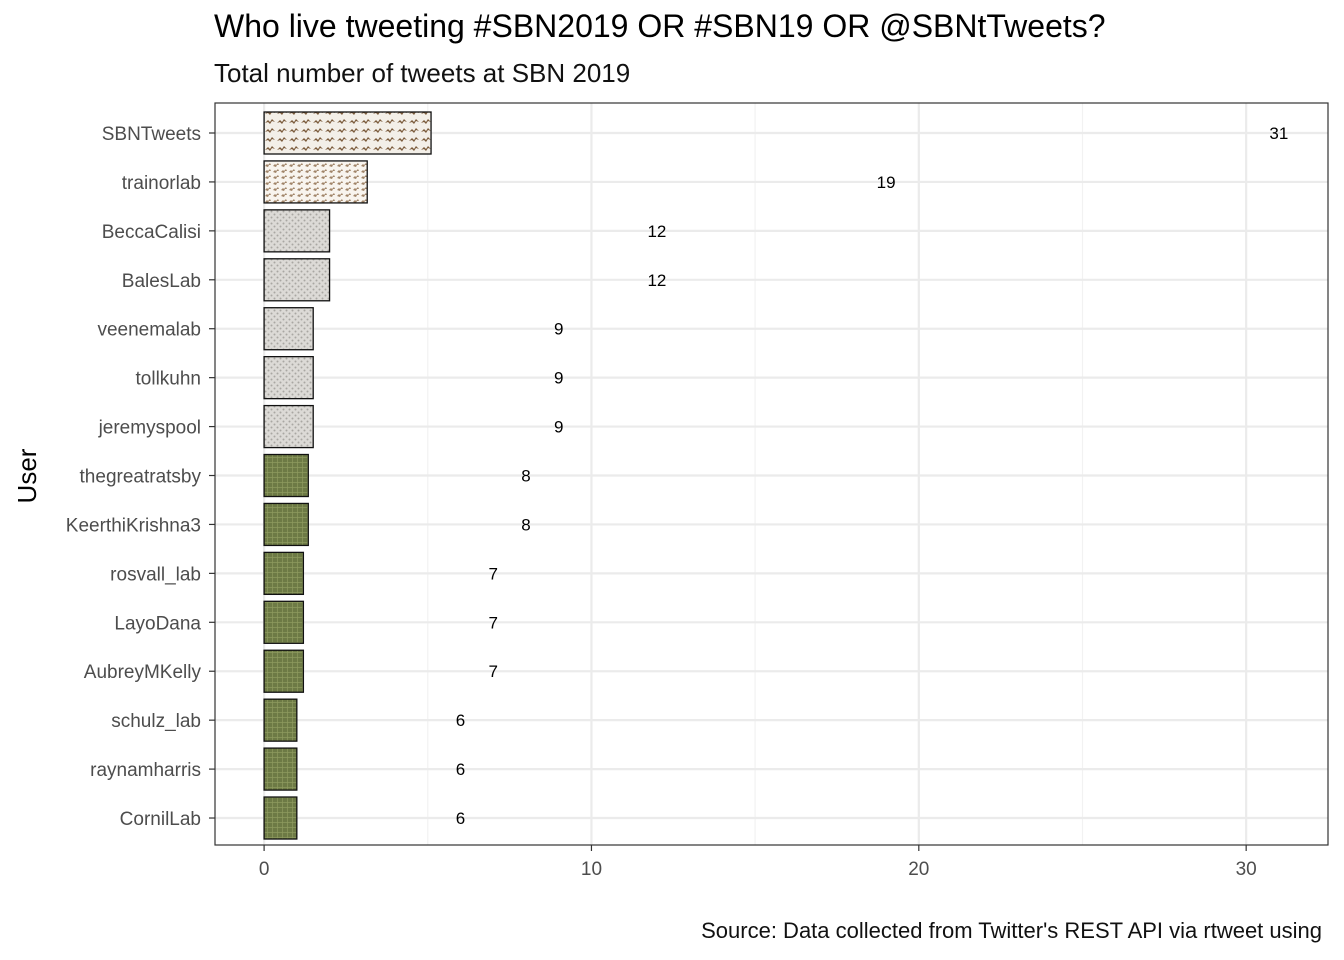  I want to click on bar-raynamharris, so click(280, 769).